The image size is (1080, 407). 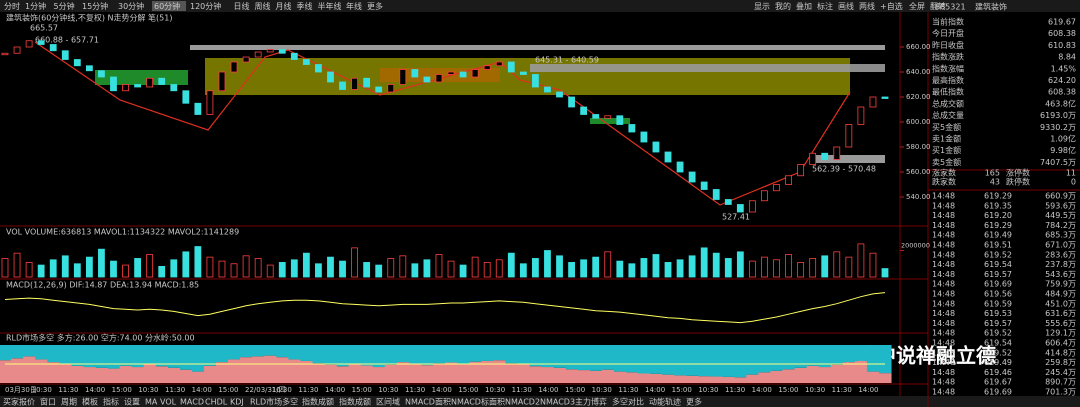 I want to click on bottom-tab: 主力博弈, so click(x=591, y=402).